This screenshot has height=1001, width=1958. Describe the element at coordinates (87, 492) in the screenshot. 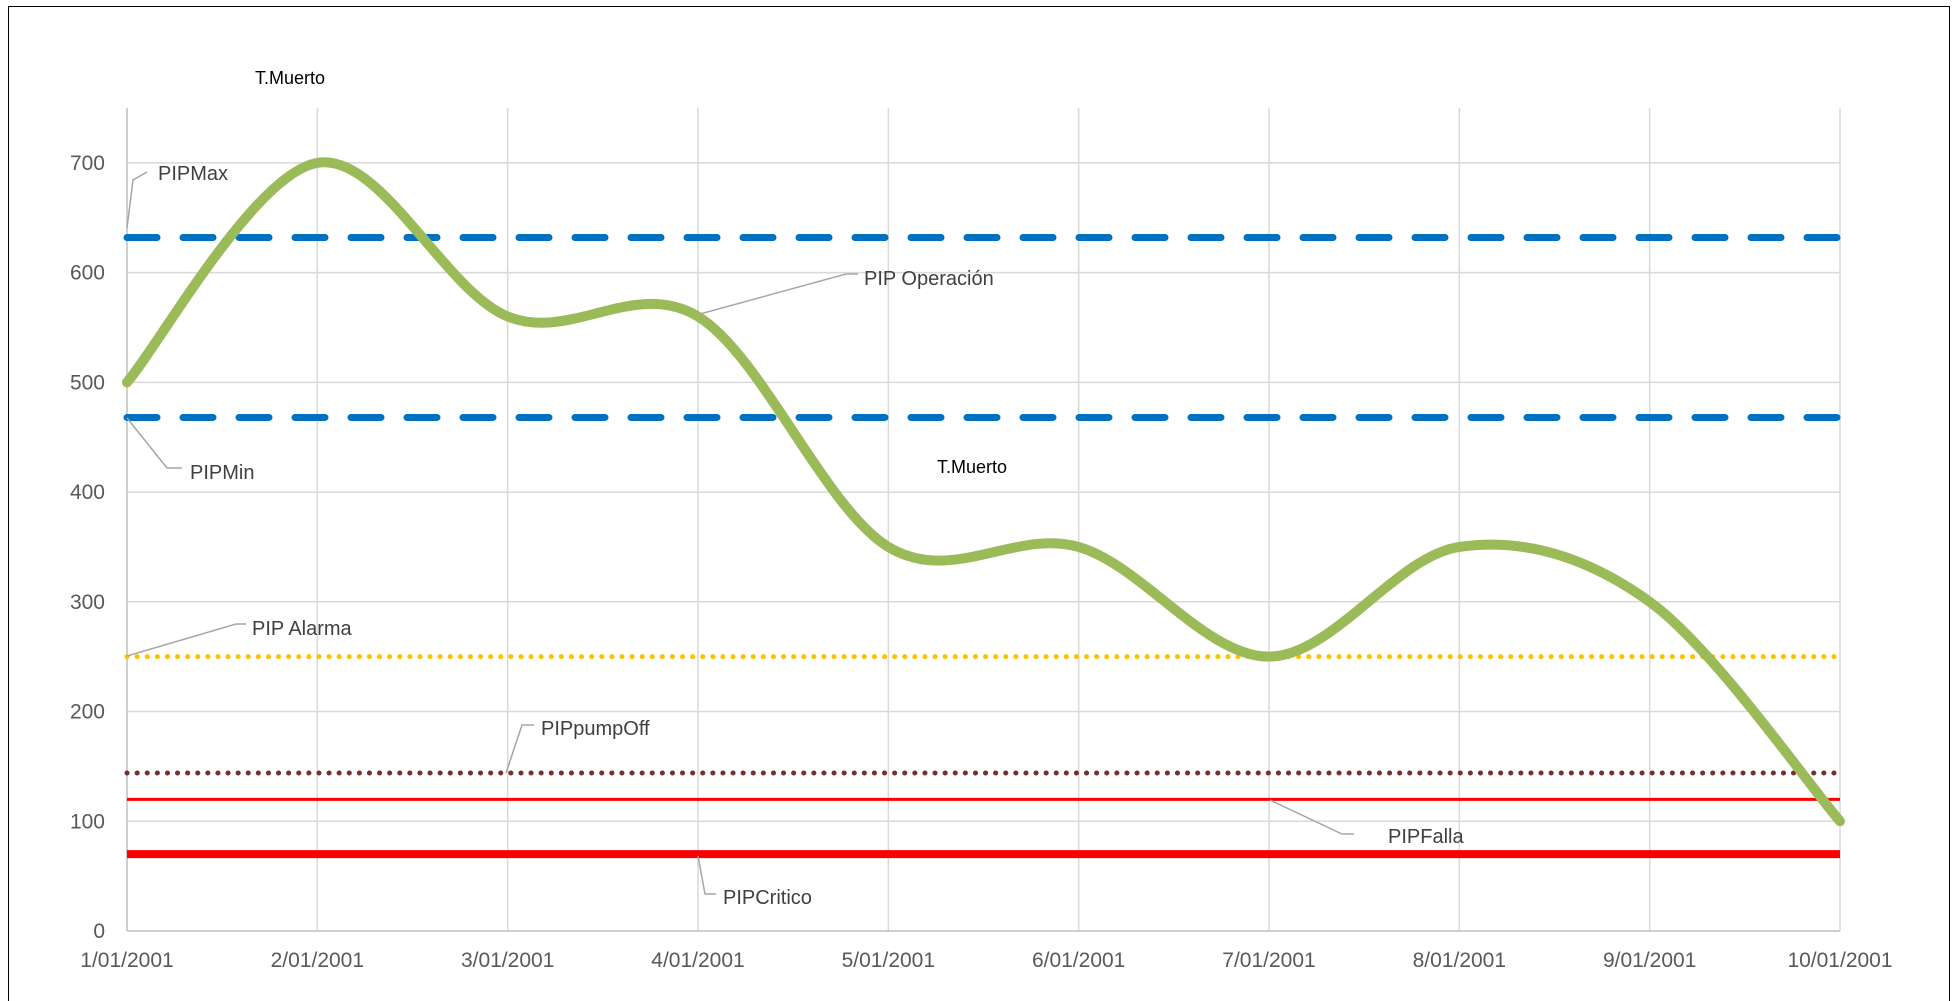

I see `y-tick-label-400: 400` at that location.